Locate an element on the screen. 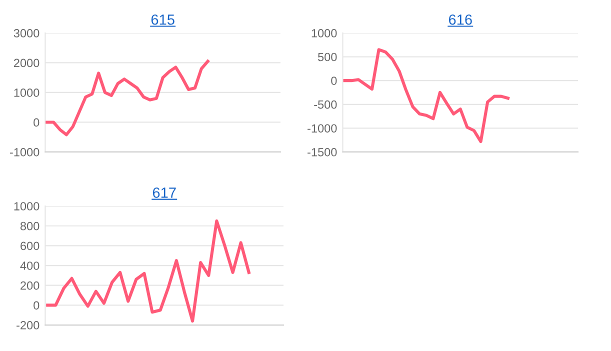  y-tick-label: -200 is located at coordinates (28, 325).